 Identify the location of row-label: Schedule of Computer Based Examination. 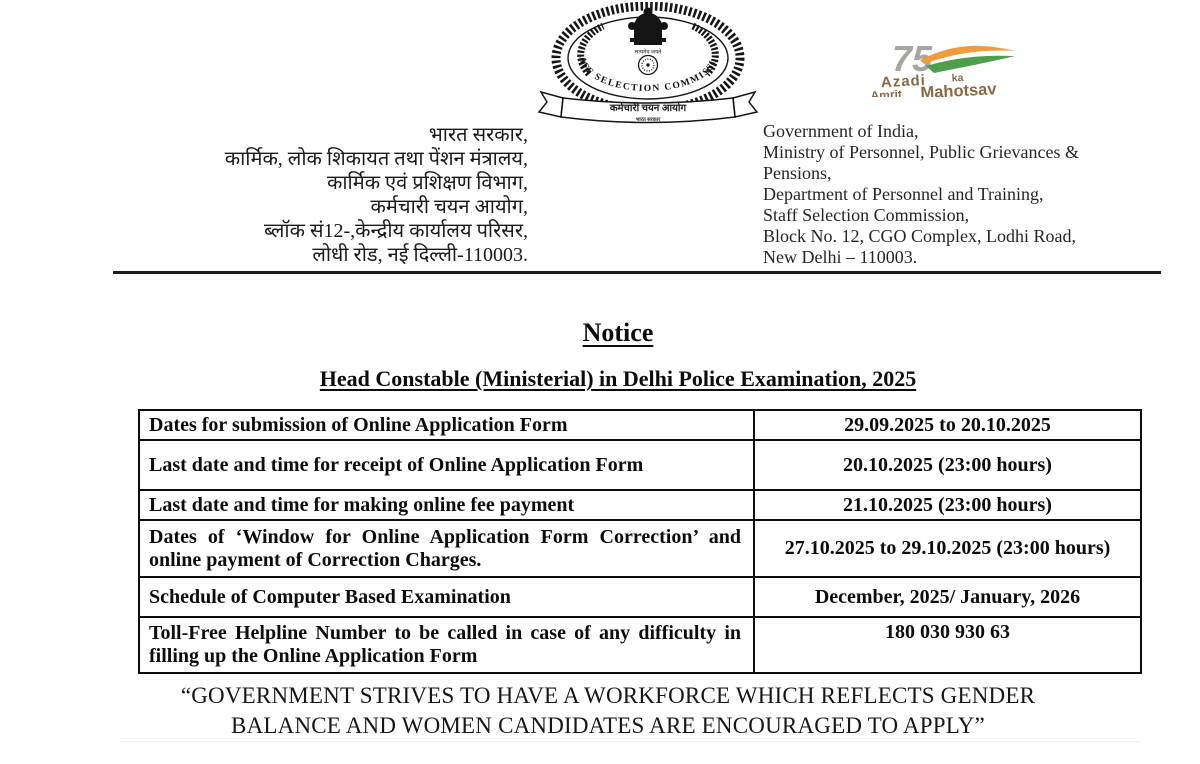
(446, 597).